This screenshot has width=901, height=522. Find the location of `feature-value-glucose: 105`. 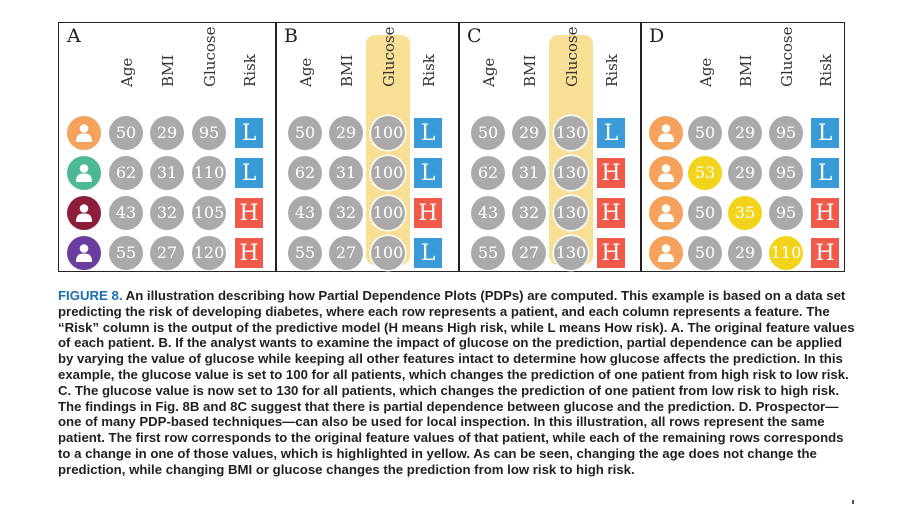

feature-value-glucose: 105 is located at coordinates (209, 213).